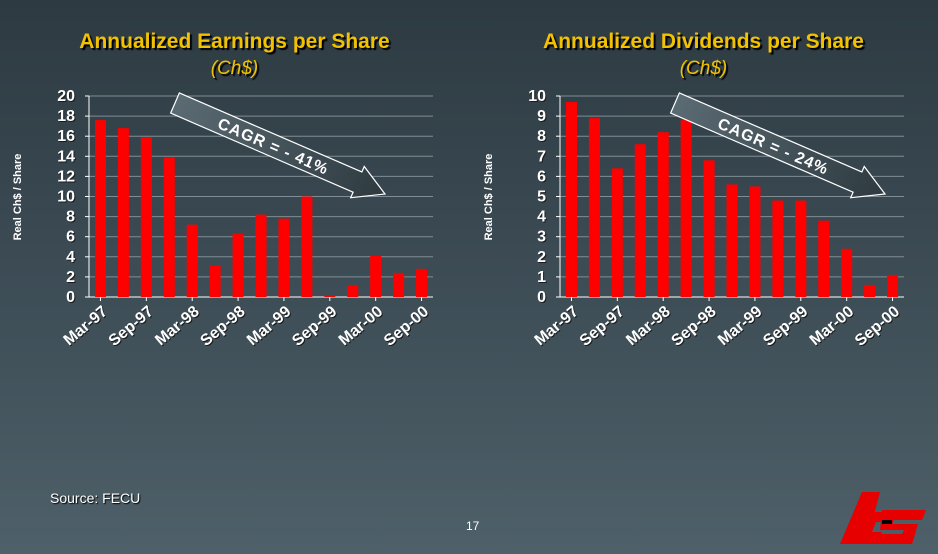 This screenshot has width=938, height=554. Describe the element at coordinates (269, 326) in the screenshot. I see `x-tick-label: Mar-99` at that location.